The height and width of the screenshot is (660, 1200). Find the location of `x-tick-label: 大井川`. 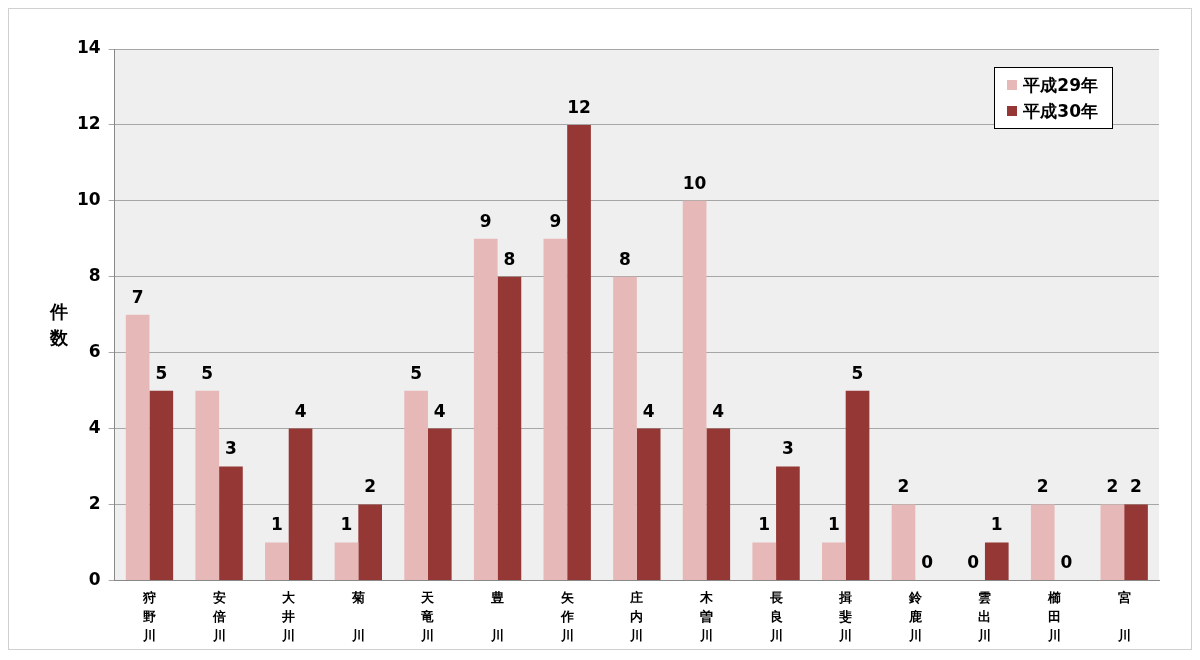

x-tick-label: 大井川 is located at coordinates (289, 616).